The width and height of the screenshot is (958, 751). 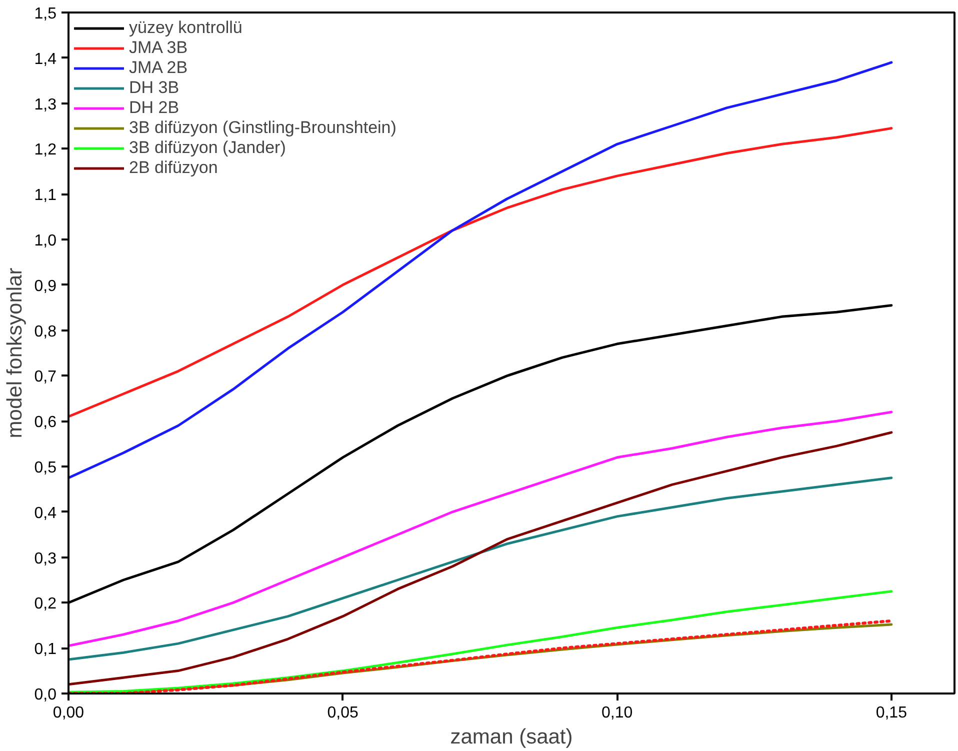 What do you see at coordinates (14, 353) in the screenshot?
I see `y-axis-title: model fonksyonlar` at bounding box center [14, 353].